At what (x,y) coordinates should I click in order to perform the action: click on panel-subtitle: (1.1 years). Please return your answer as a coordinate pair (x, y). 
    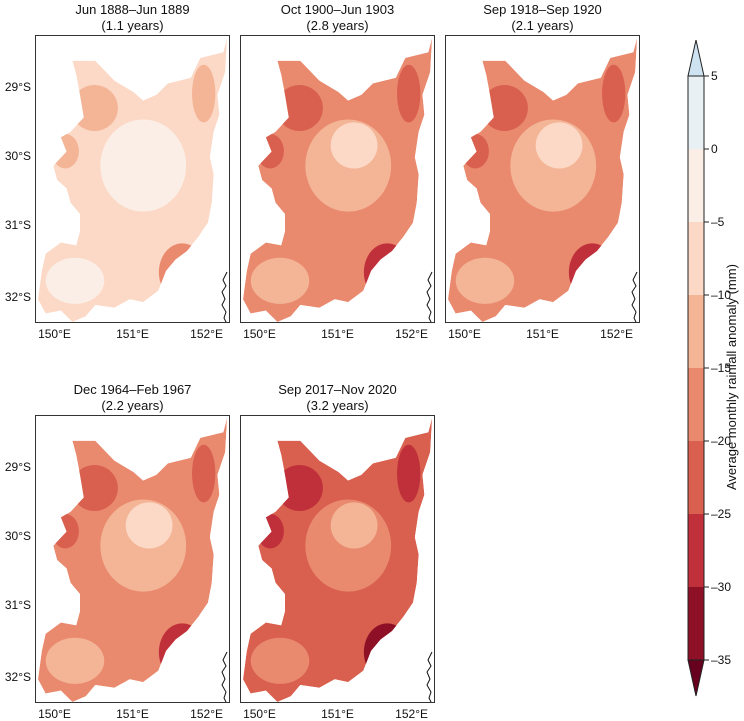
    Looking at the image, I should click on (132, 25).